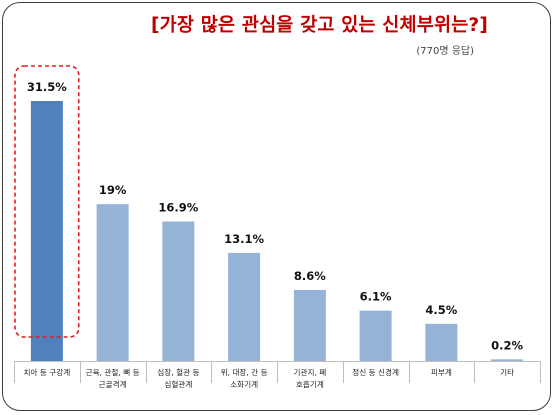 Image resolution: width=555 pixels, height=415 pixels. What do you see at coordinates (319, 25) in the screenshot?
I see `chart-title: [가장 많은 관심을 갖고 있는 신체부위는?]` at bounding box center [319, 25].